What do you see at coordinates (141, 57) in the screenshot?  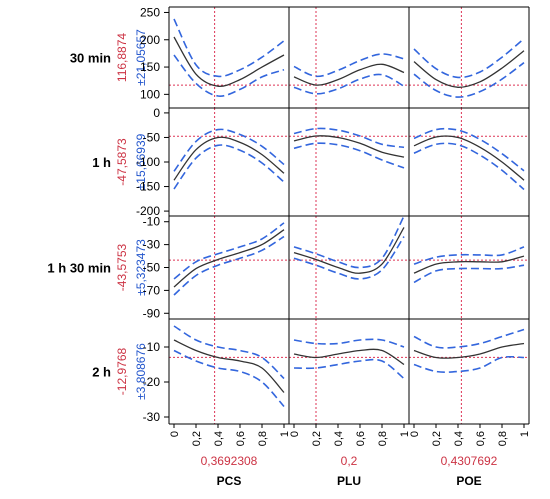 I see `ci-halfwidth-0: ±21,05657` at bounding box center [141, 57].